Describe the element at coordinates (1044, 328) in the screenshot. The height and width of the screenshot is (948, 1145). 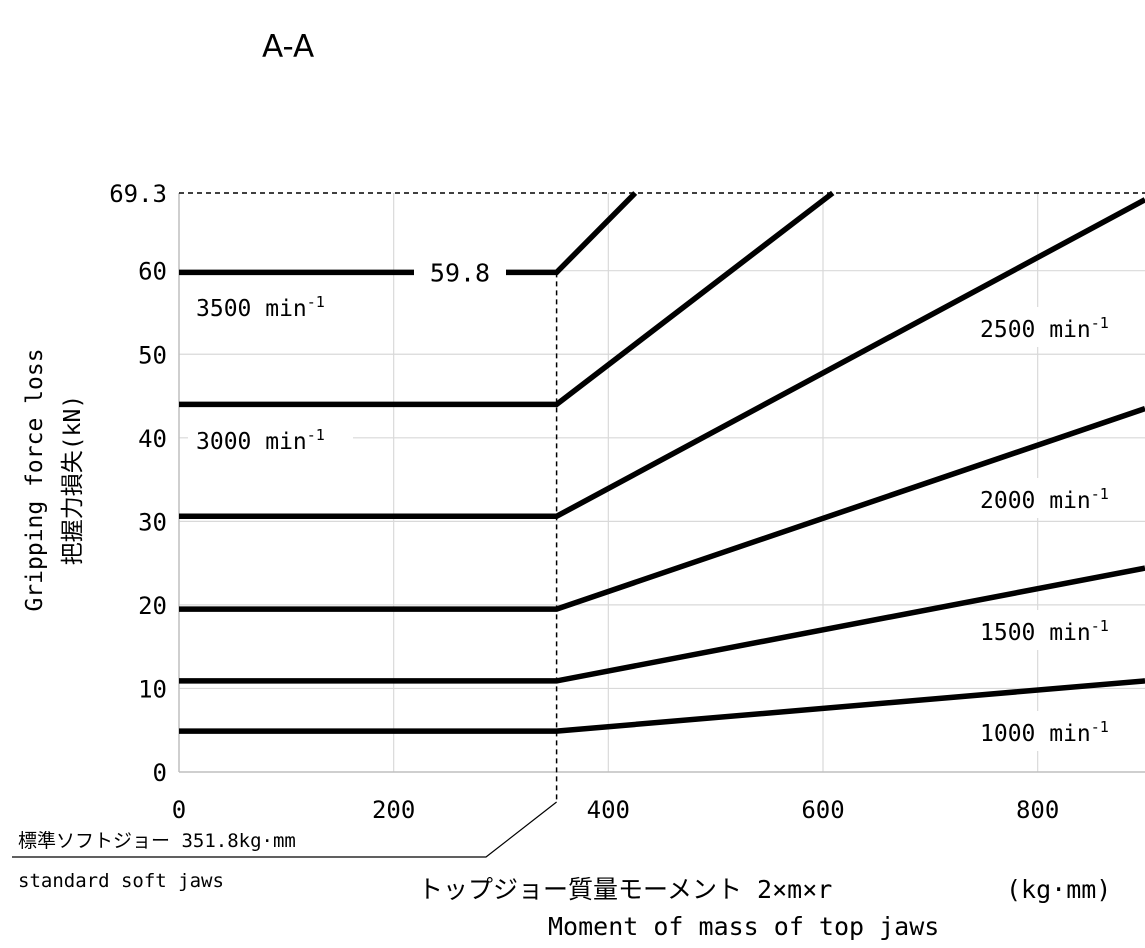
I see `series-label: 2500 min-1` at that location.